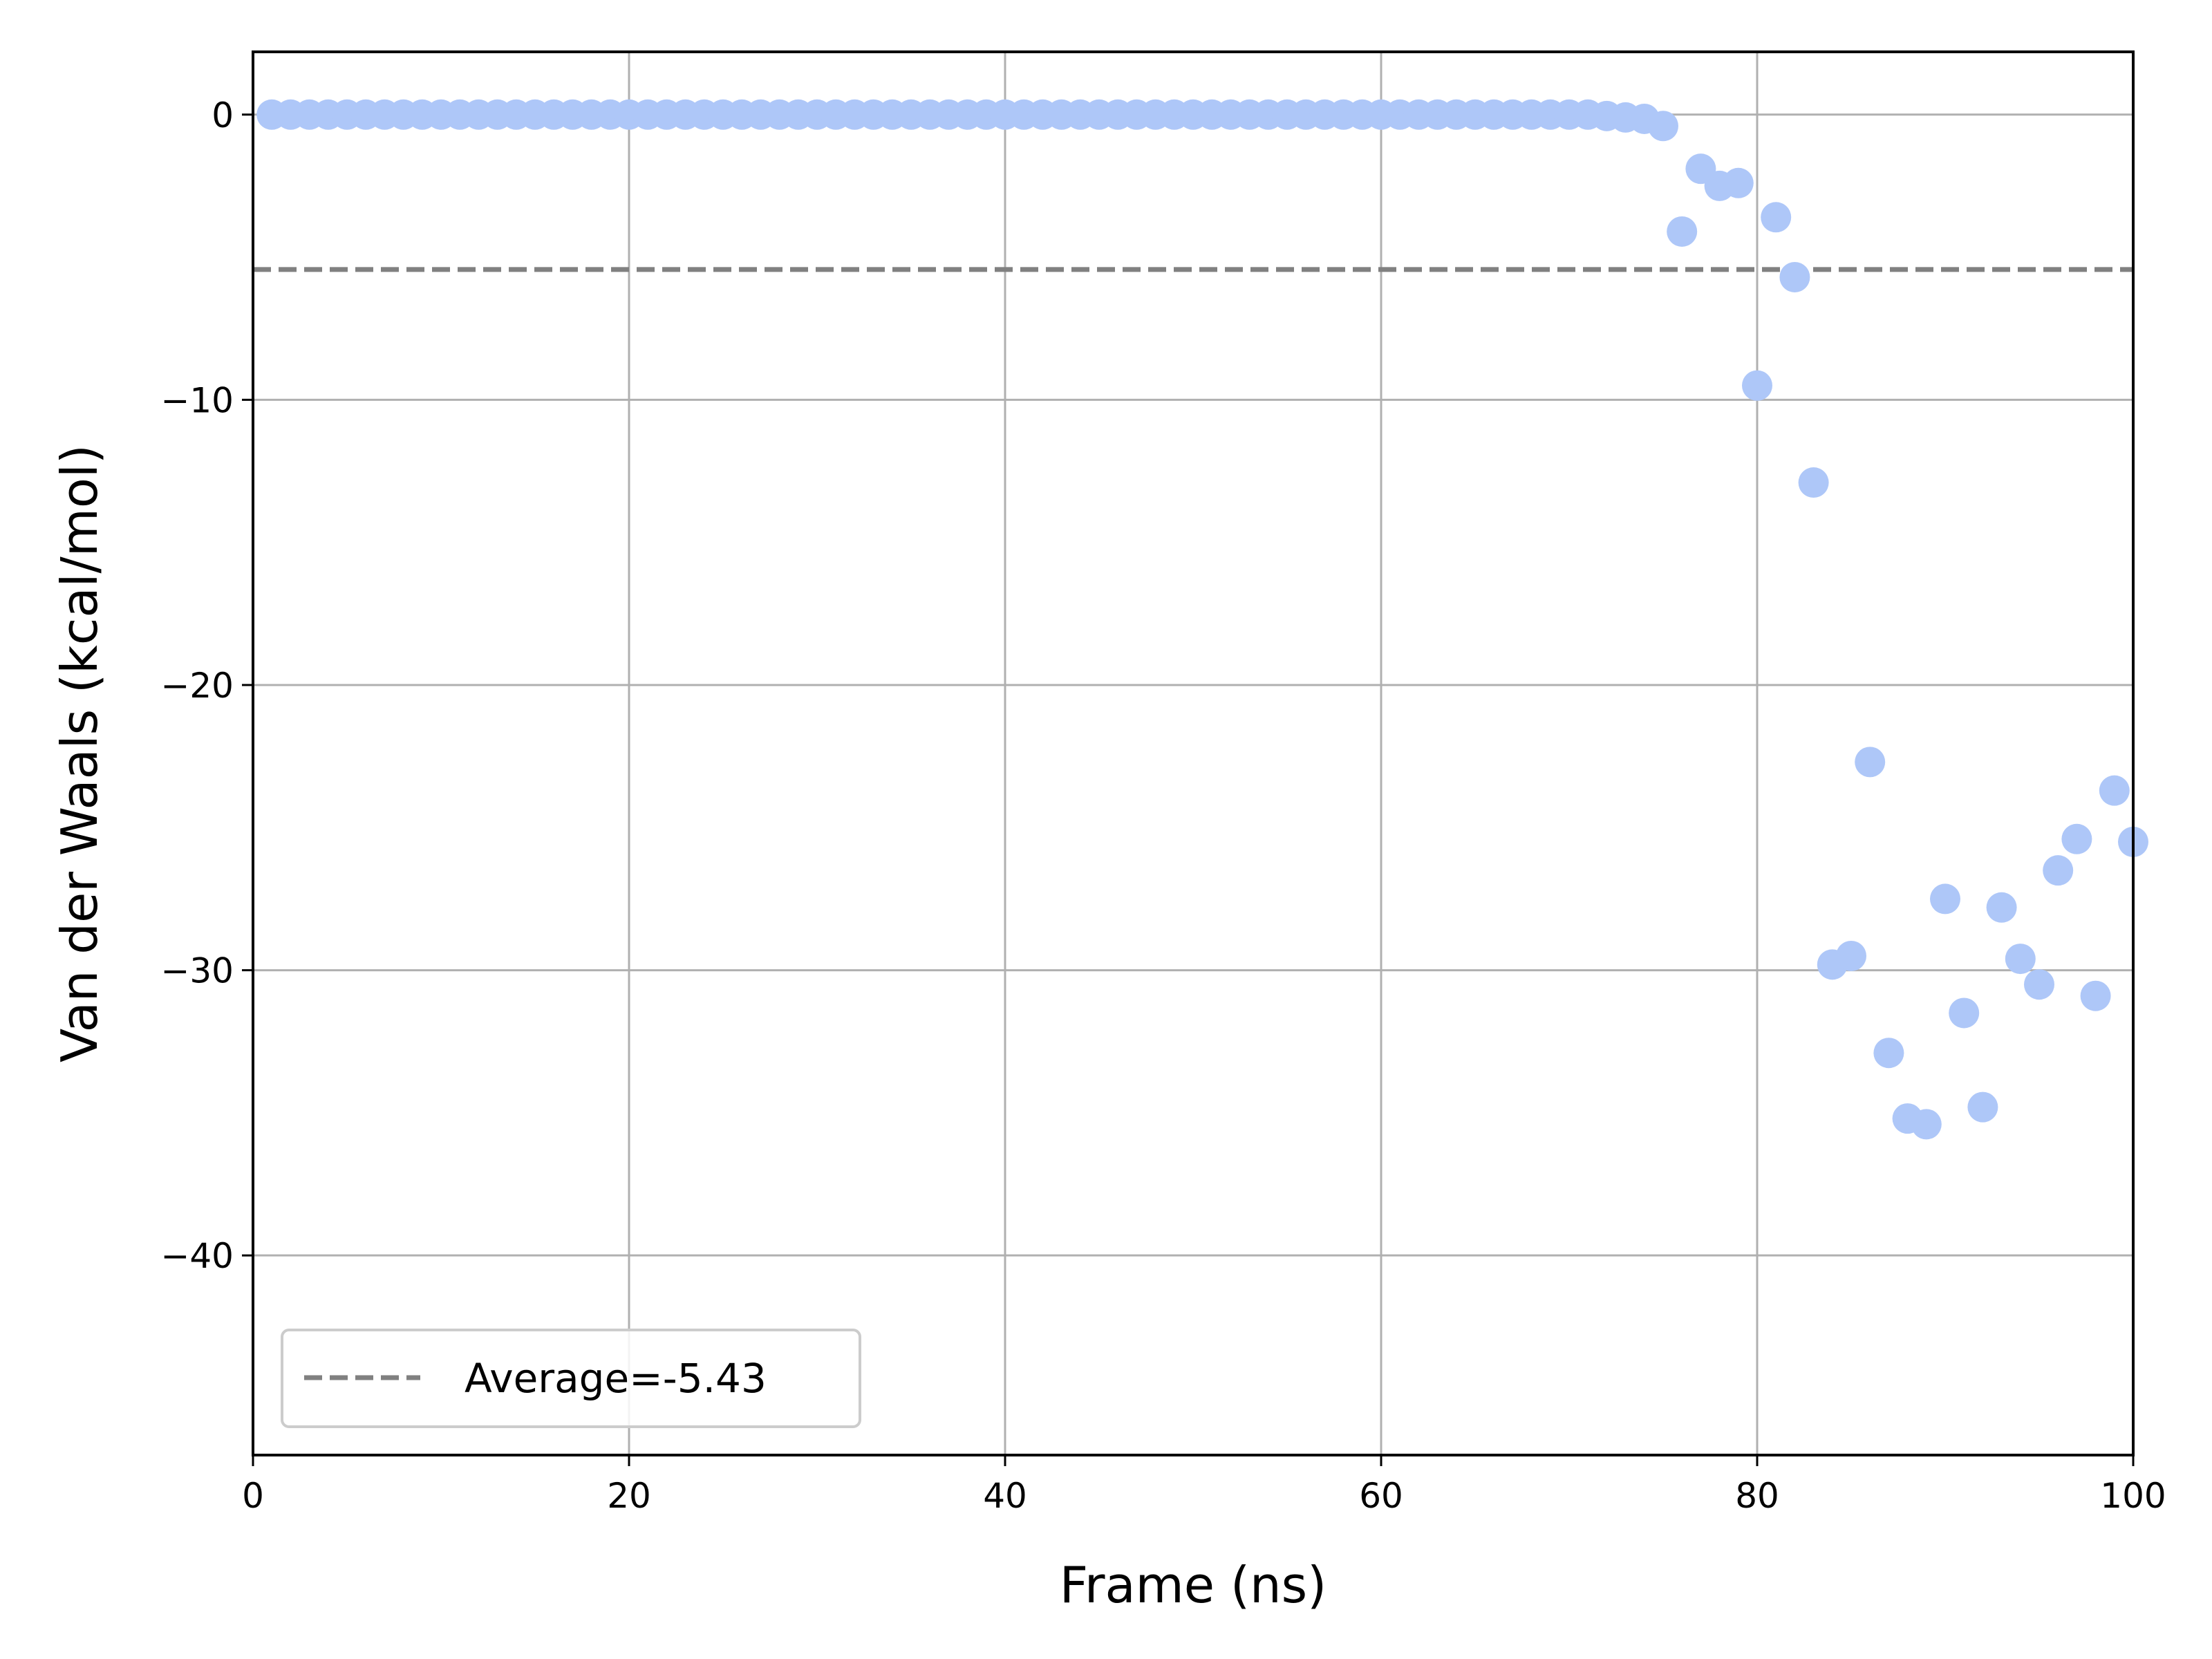 This screenshot has height=1659, width=2212. Describe the element at coordinates (1005, 1496) in the screenshot. I see `x-tick-label: 40` at that location.